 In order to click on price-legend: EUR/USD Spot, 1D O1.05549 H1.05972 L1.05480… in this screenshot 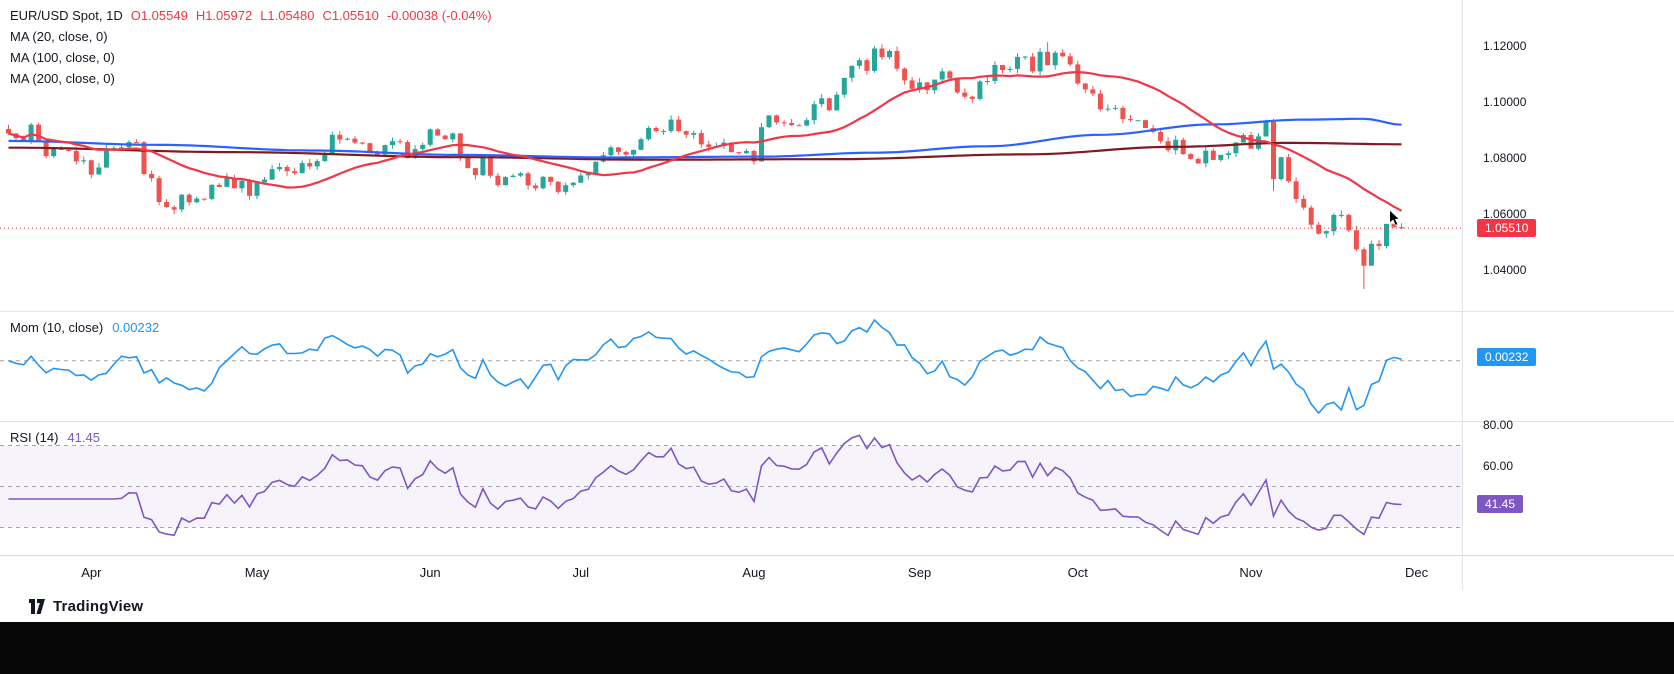, I will do `click(255, 47)`.